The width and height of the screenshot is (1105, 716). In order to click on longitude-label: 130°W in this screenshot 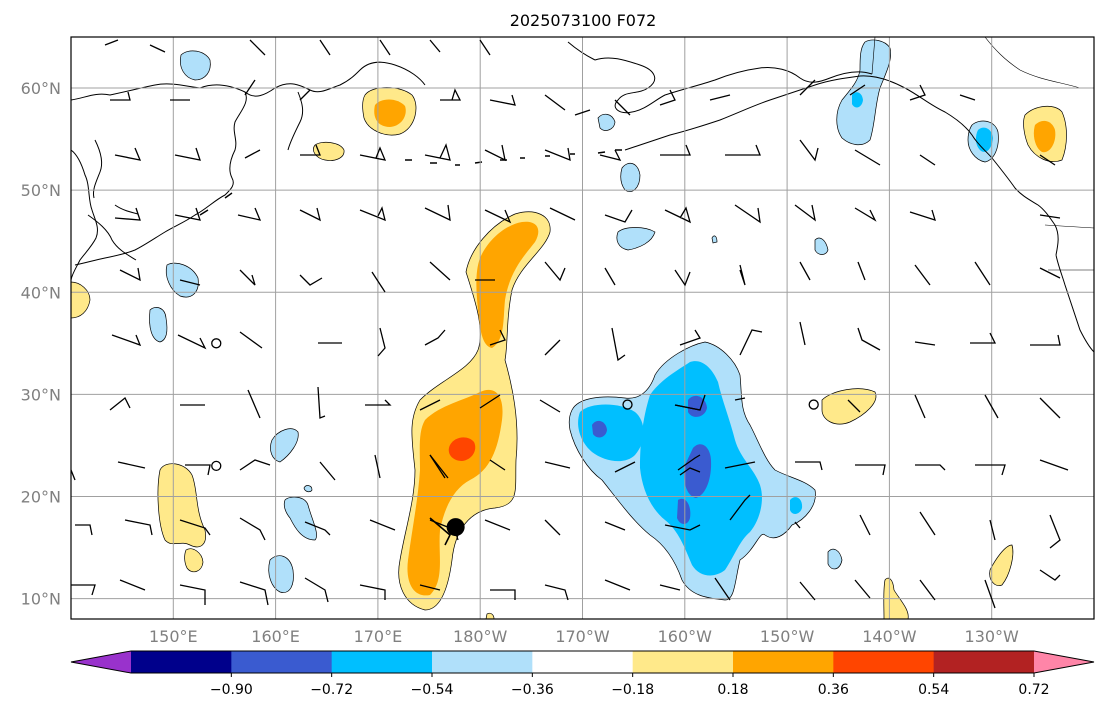, I will do `click(992, 636)`.